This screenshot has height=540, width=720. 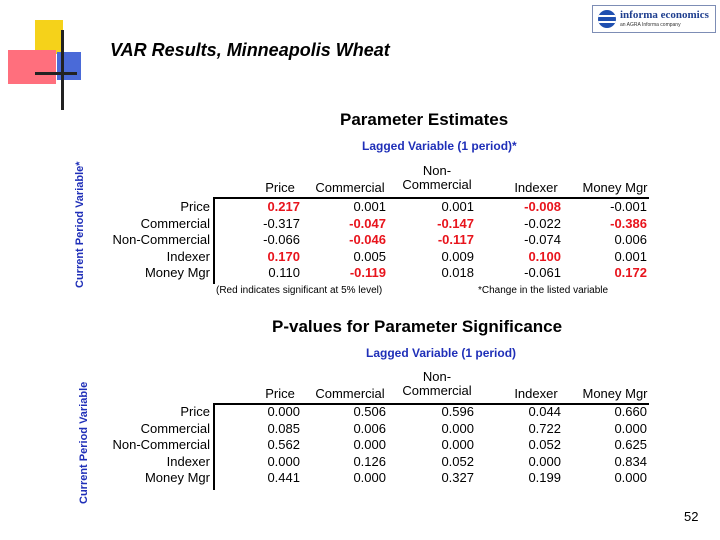 What do you see at coordinates (283, 428) in the screenshot?
I see `table-cell: 0.085` at bounding box center [283, 428].